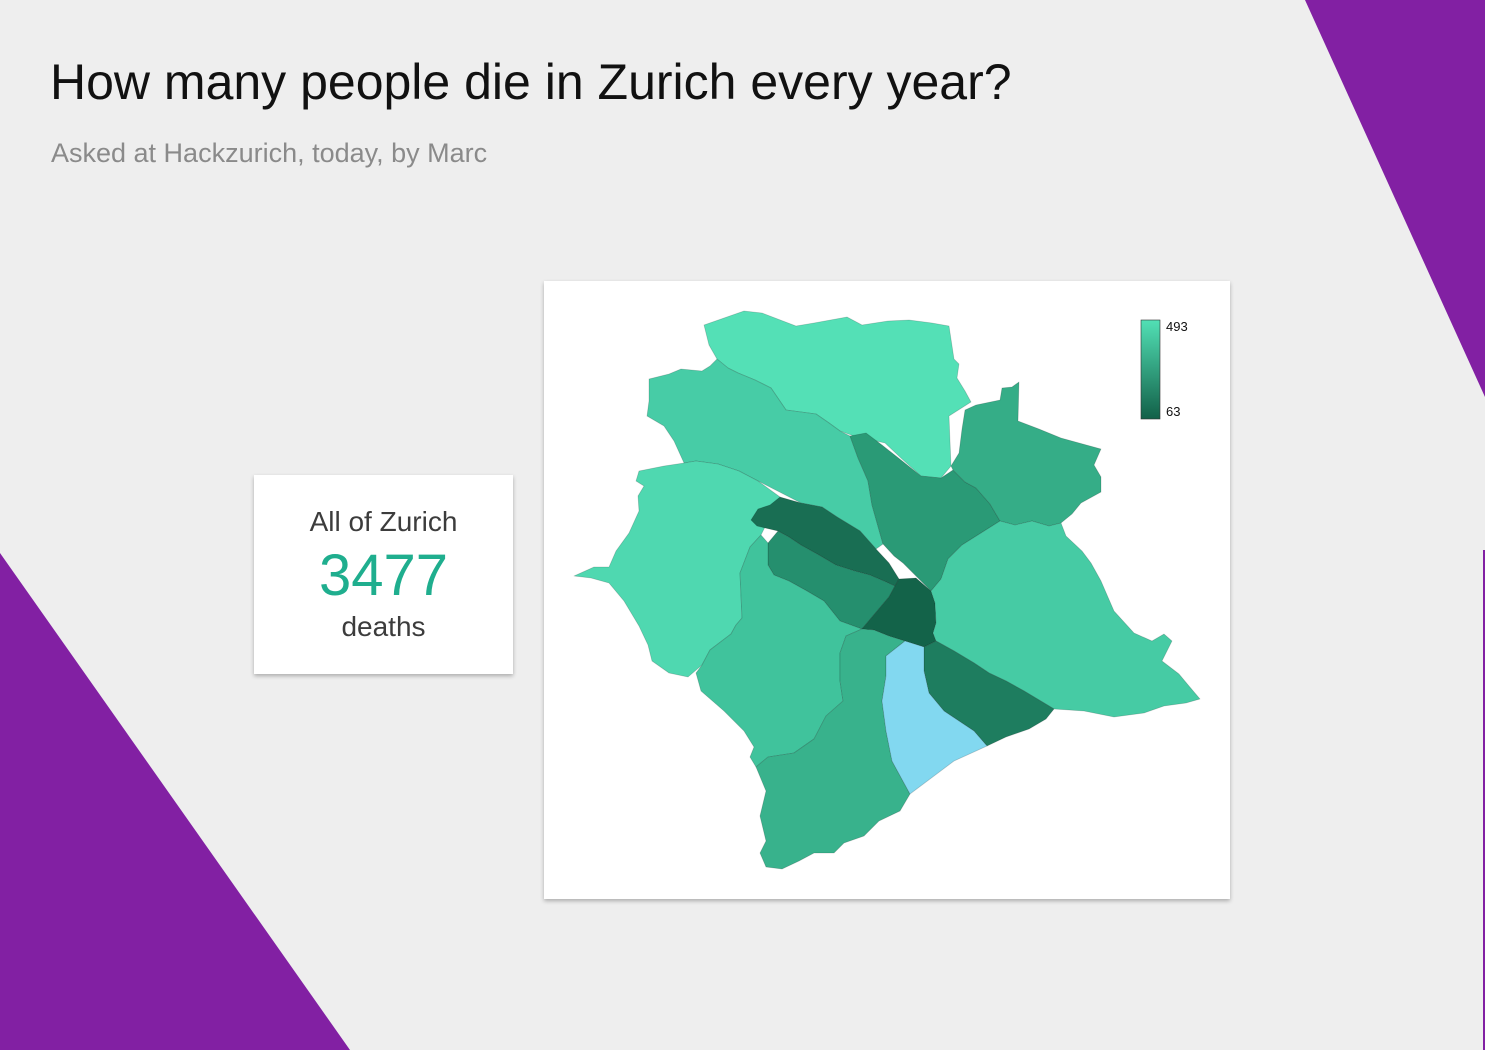 The height and width of the screenshot is (1050, 1485). I want to click on summary-label: All of Zurich, so click(383, 521).